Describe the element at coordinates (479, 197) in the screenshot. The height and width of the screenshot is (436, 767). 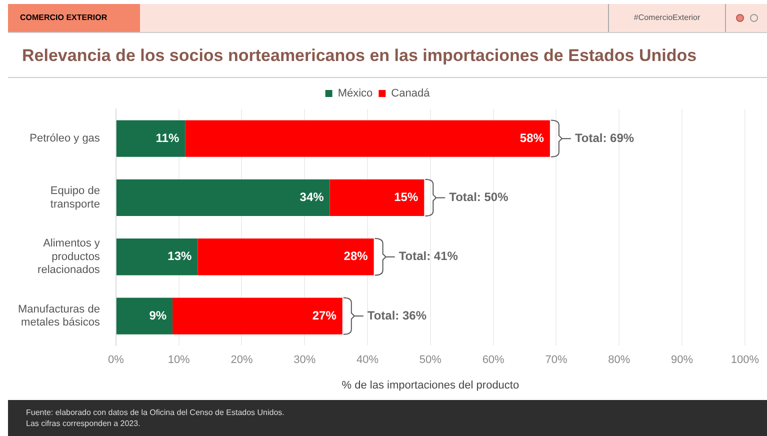
I see `total-label: Total: 50%` at that location.